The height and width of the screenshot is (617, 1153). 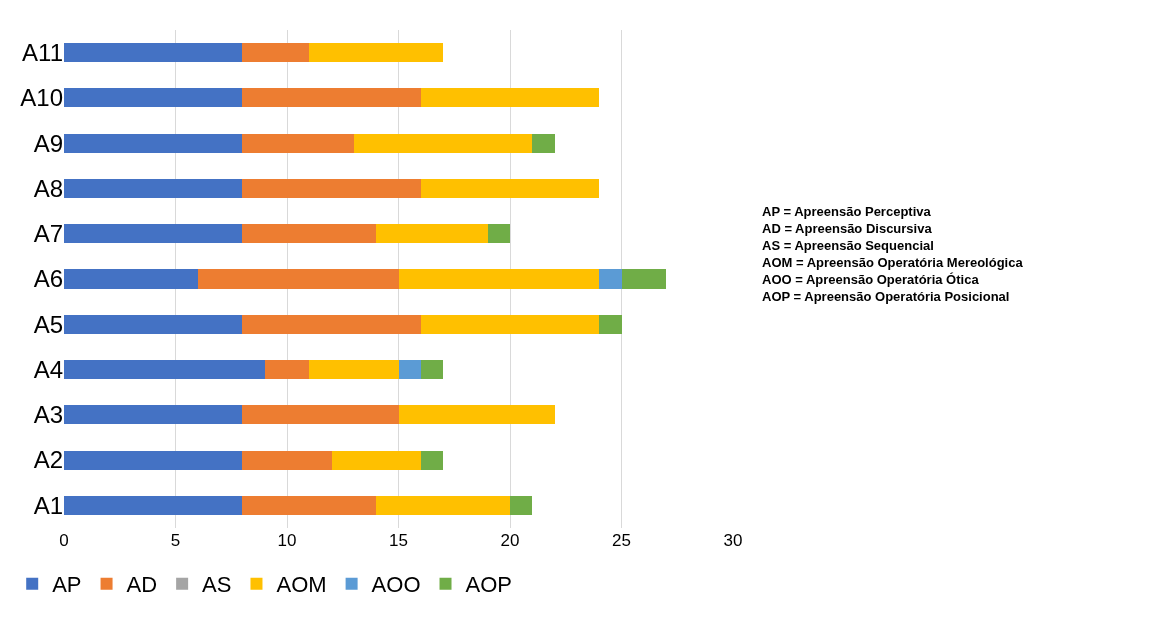 What do you see at coordinates (621, 540) in the screenshot?
I see `x-tick-label: 25` at bounding box center [621, 540].